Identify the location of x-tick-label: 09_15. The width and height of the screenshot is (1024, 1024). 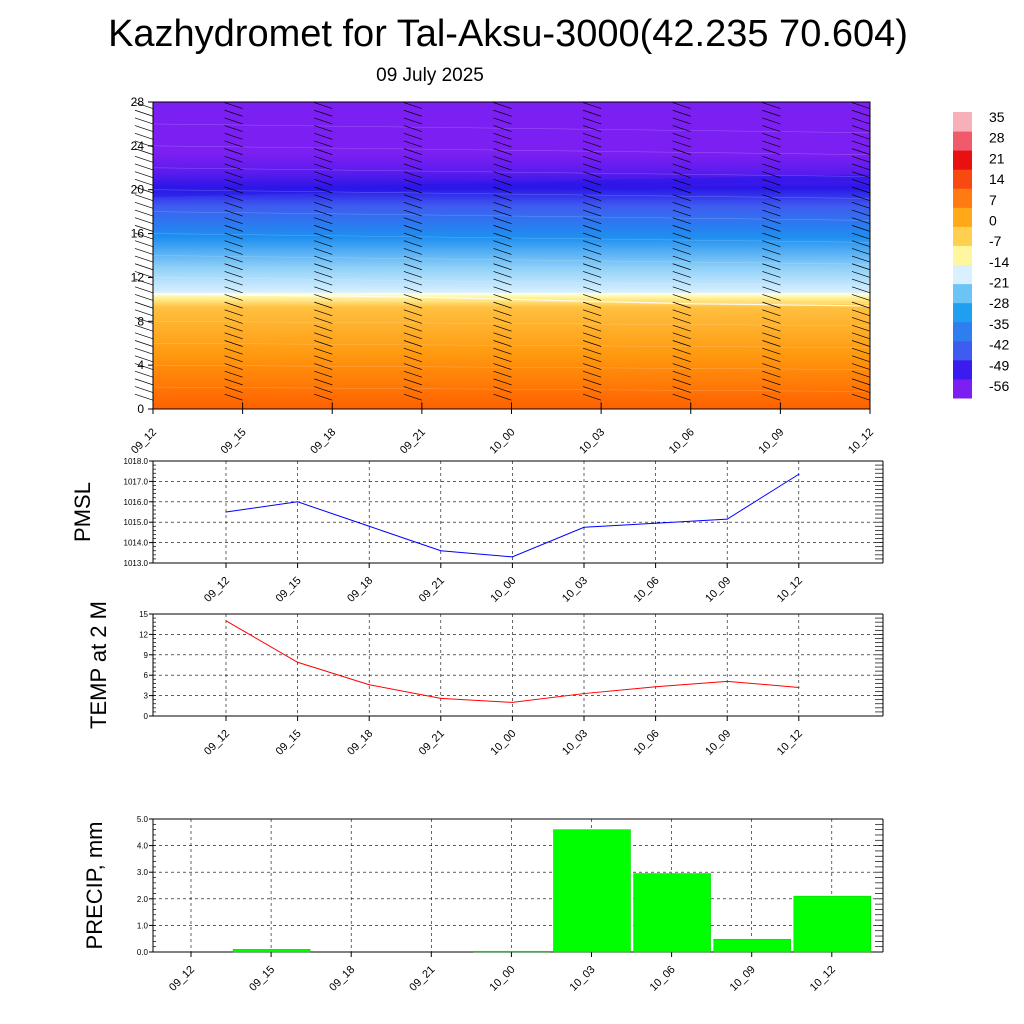
(289, 743).